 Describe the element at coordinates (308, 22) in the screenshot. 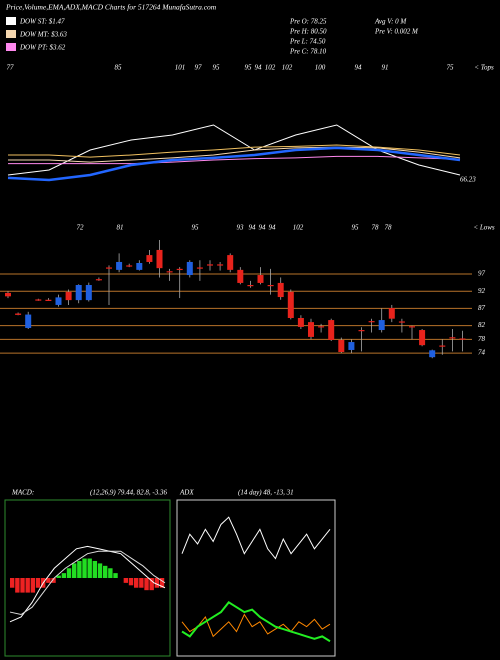

I see `info-text: Pre O: 78.25` at that location.